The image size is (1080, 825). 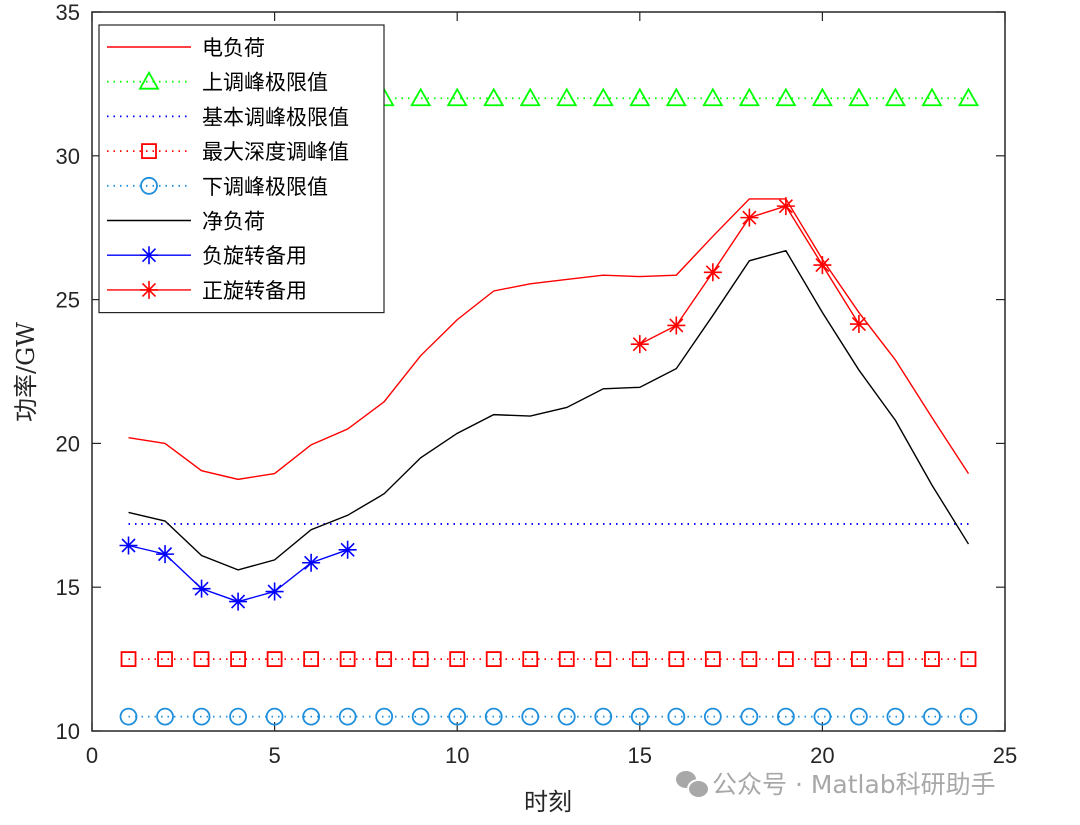 I want to click on y-tick-label: 15, so click(x=68, y=587).